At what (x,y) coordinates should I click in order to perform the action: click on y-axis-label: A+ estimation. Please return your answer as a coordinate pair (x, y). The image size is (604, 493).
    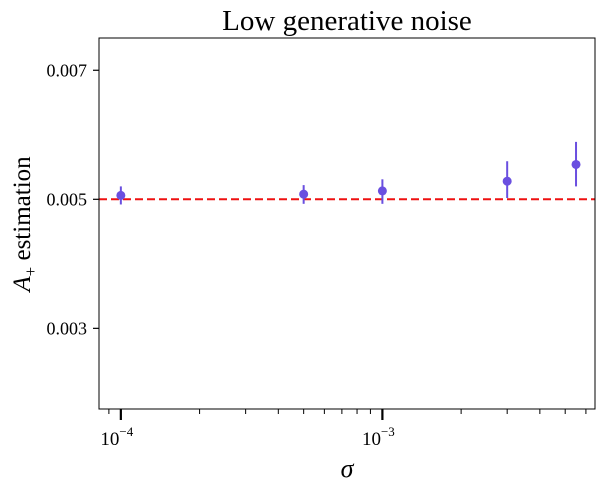
    Looking at the image, I should click on (24, 225).